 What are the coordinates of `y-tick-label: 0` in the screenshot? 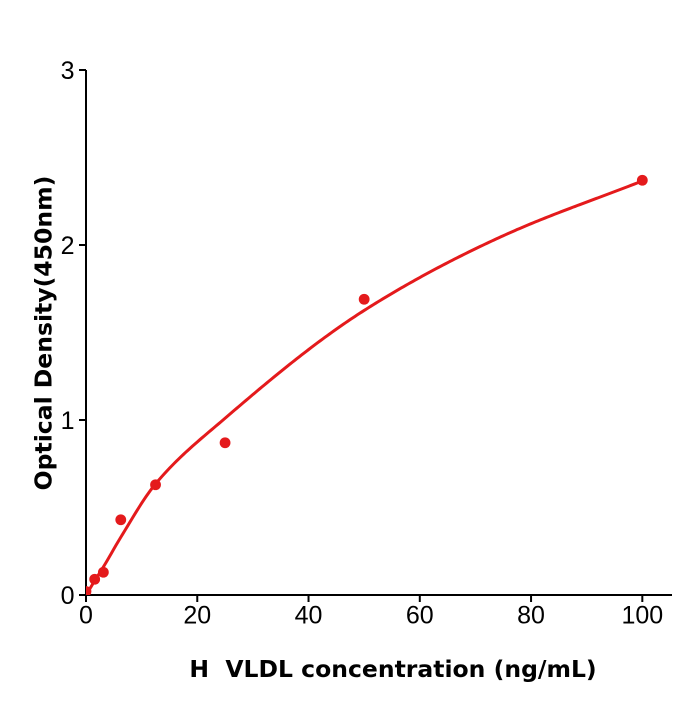 It's located at (68, 596).